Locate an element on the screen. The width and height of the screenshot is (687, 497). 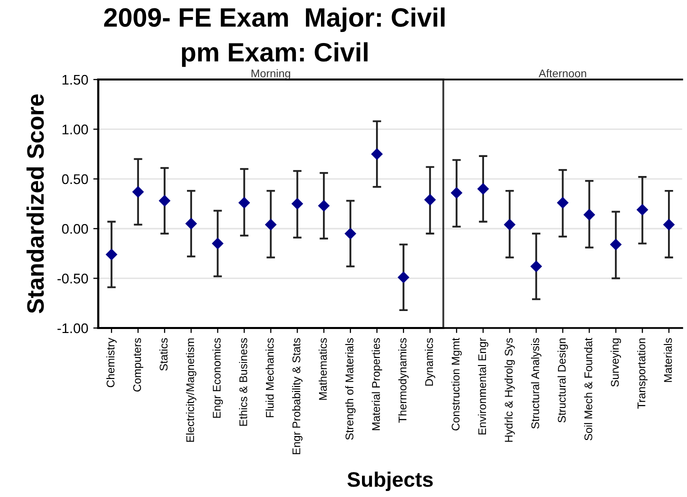
x-tick-label: Chemistry is located at coordinates (111, 363).